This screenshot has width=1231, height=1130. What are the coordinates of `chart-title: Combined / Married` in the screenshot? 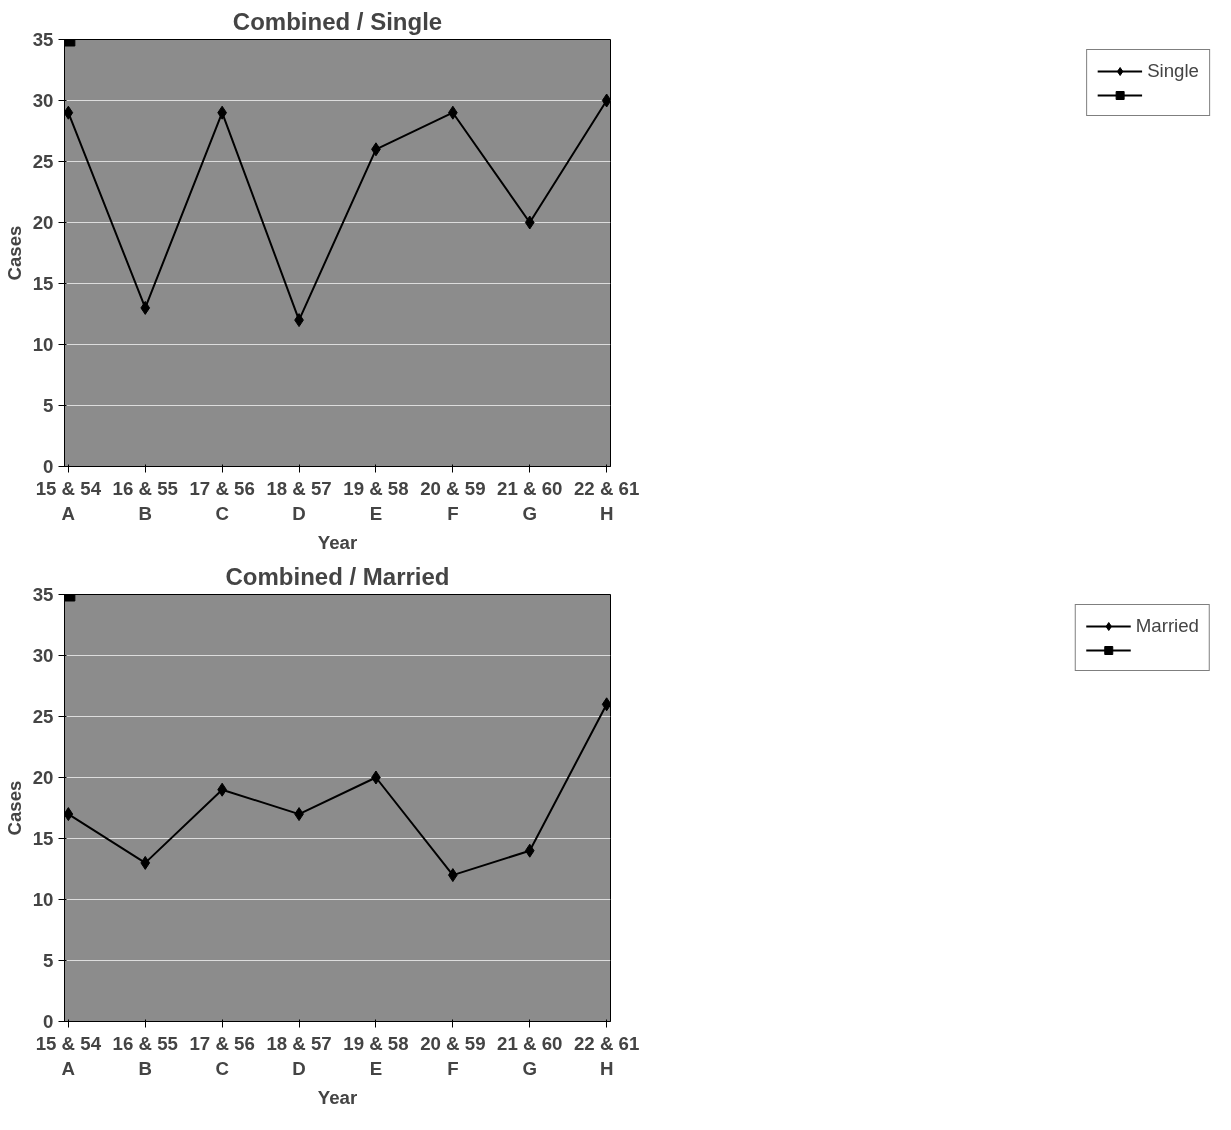 It's located at (337, 576).